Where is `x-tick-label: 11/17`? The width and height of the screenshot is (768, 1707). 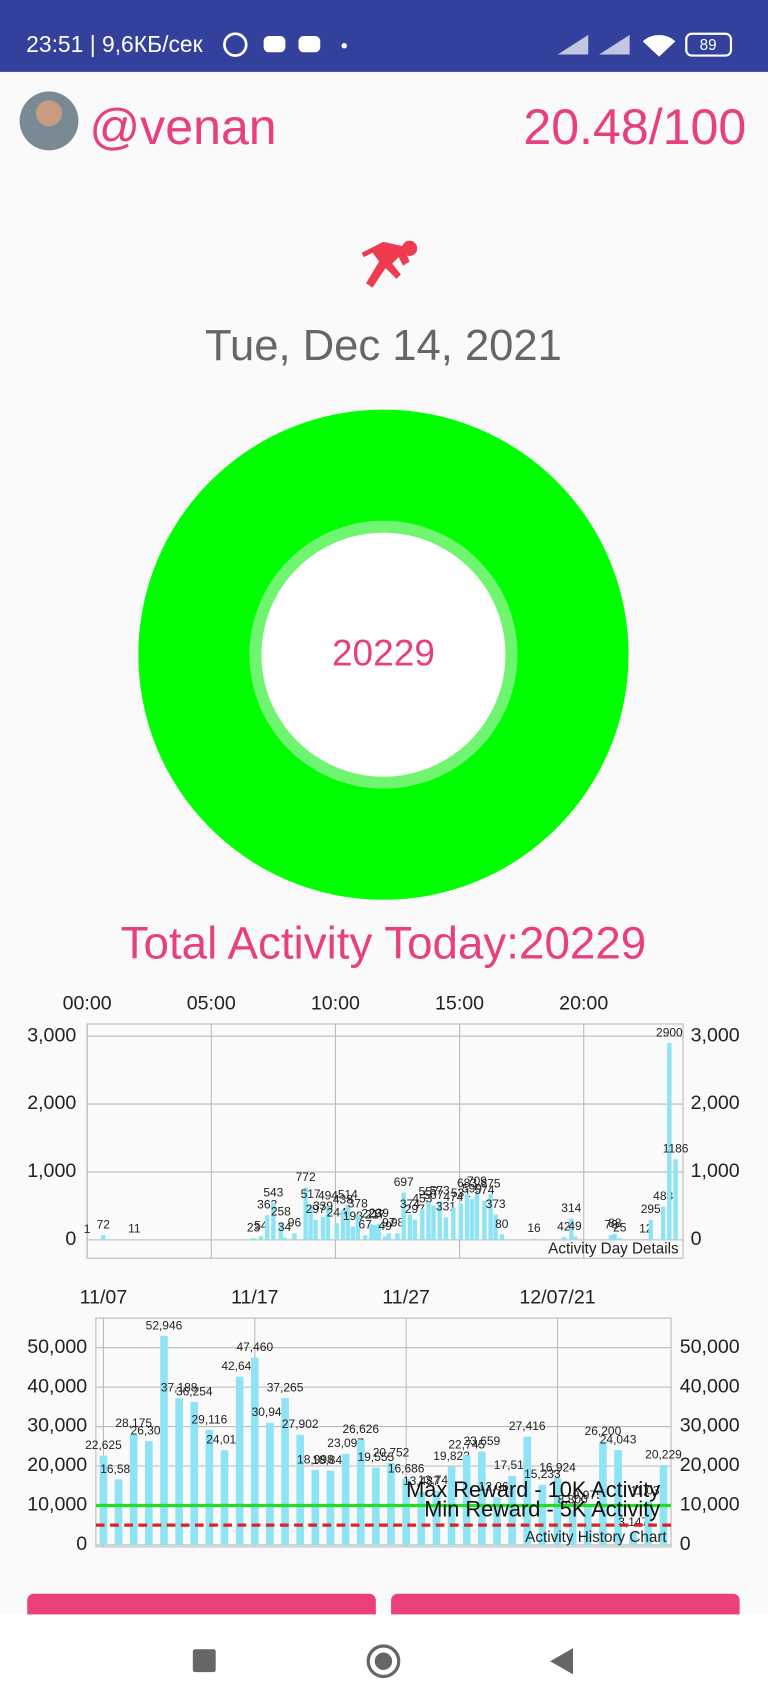 x-tick-label: 11/17 is located at coordinates (255, 1298).